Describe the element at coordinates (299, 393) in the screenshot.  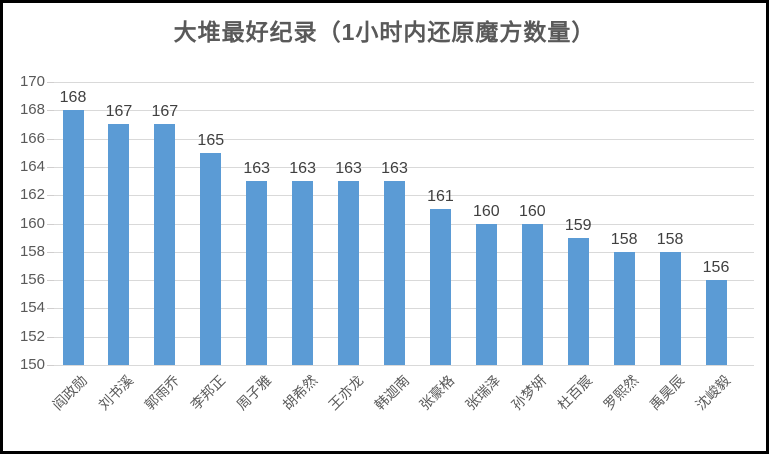
I see `x-category-label: 胡希然` at that location.